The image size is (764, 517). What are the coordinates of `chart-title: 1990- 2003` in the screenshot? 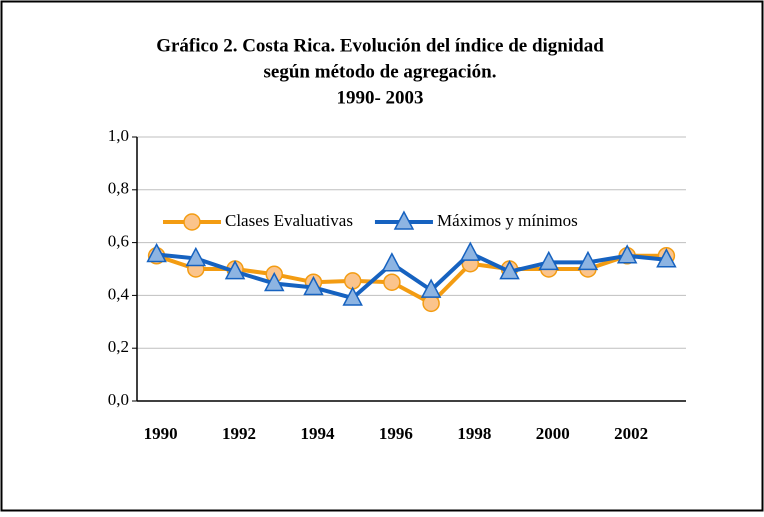 It's located at (379, 97).